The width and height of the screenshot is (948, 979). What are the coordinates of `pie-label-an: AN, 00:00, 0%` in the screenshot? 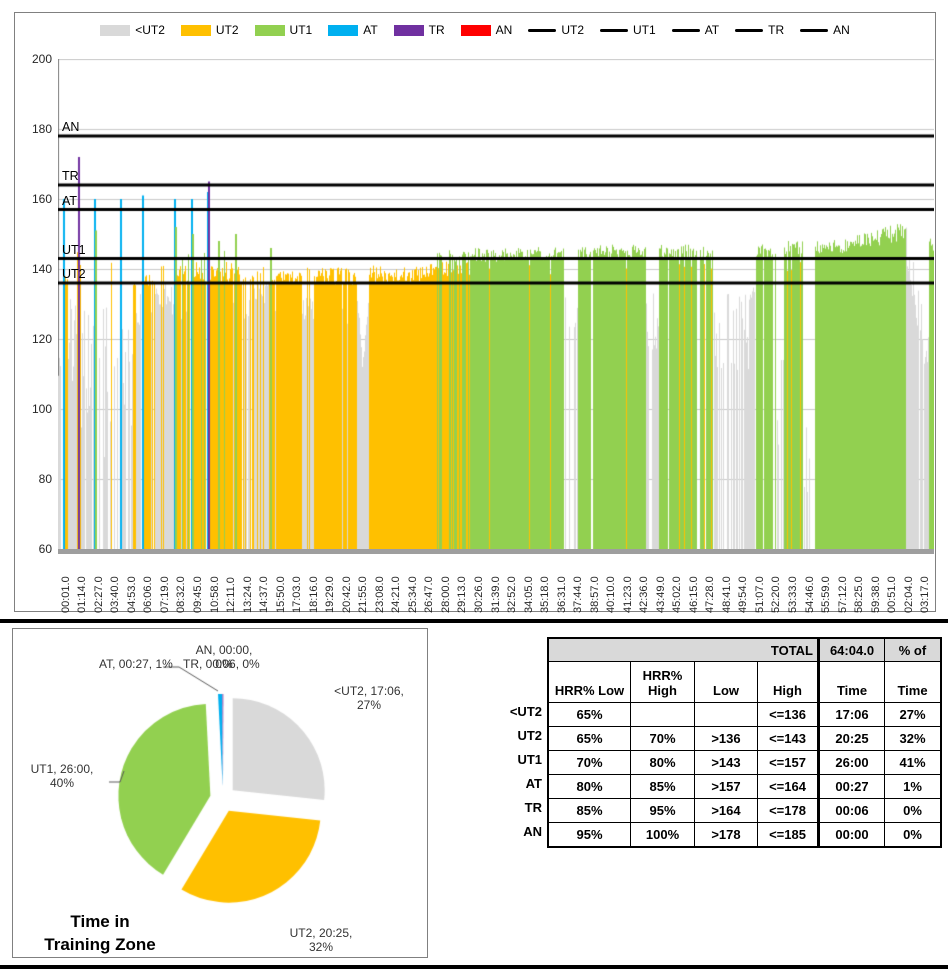 It's located at (224, 657).